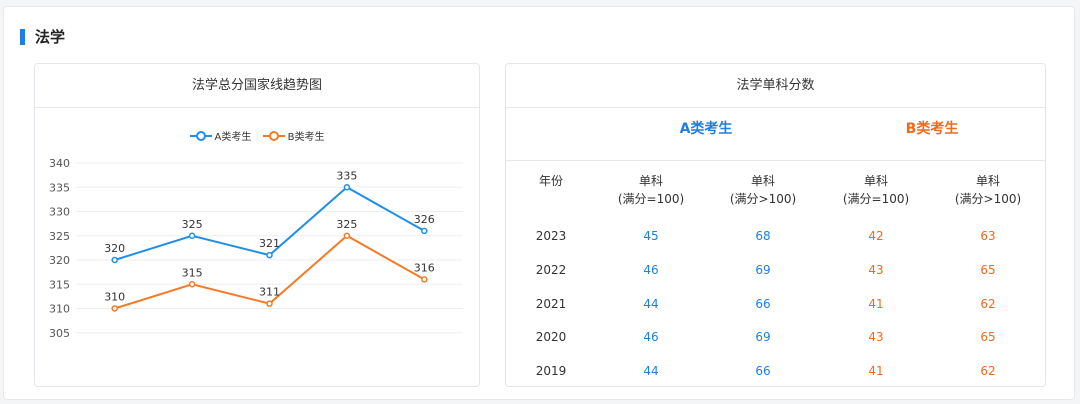 This screenshot has height=404, width=1080. Describe the element at coordinates (346, 175) in the screenshot. I see `data-label: 335` at that location.